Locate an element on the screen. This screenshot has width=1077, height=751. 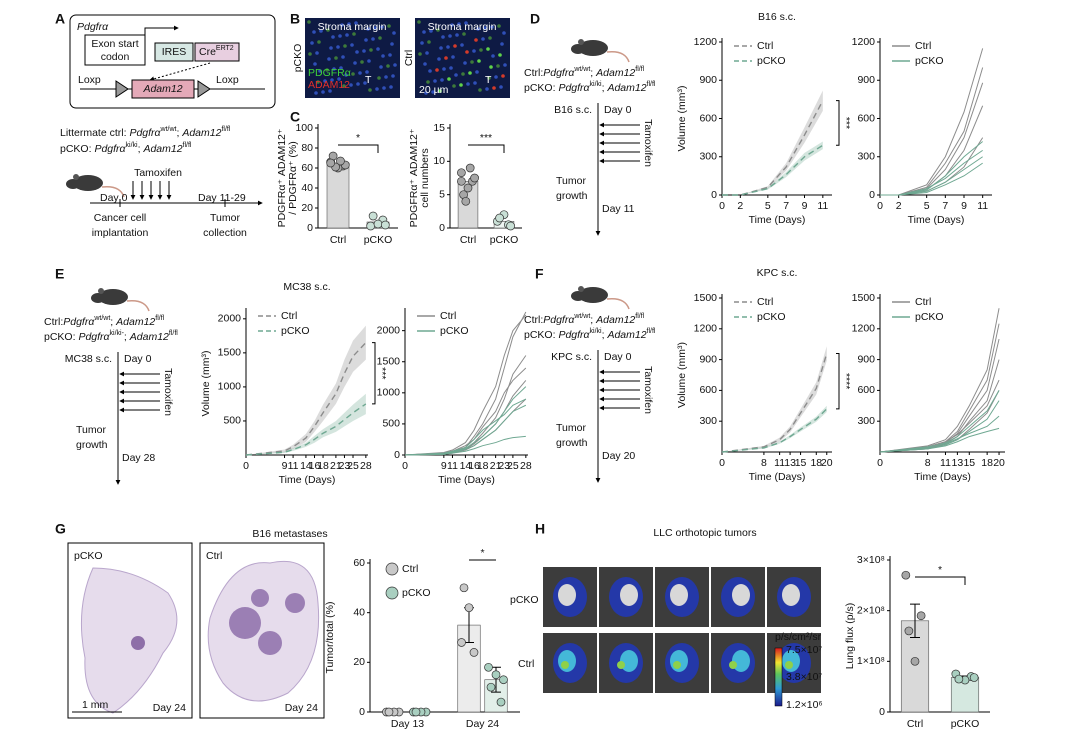
label: KPC s.c. is located at coordinates (571, 357).